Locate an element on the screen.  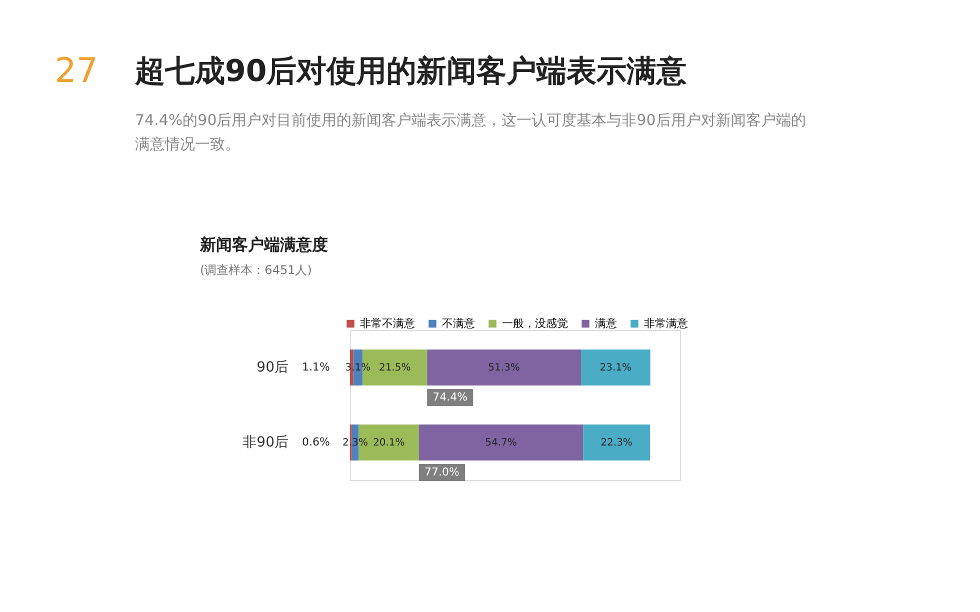
legend-label: 非常满意 is located at coordinates (666, 323).